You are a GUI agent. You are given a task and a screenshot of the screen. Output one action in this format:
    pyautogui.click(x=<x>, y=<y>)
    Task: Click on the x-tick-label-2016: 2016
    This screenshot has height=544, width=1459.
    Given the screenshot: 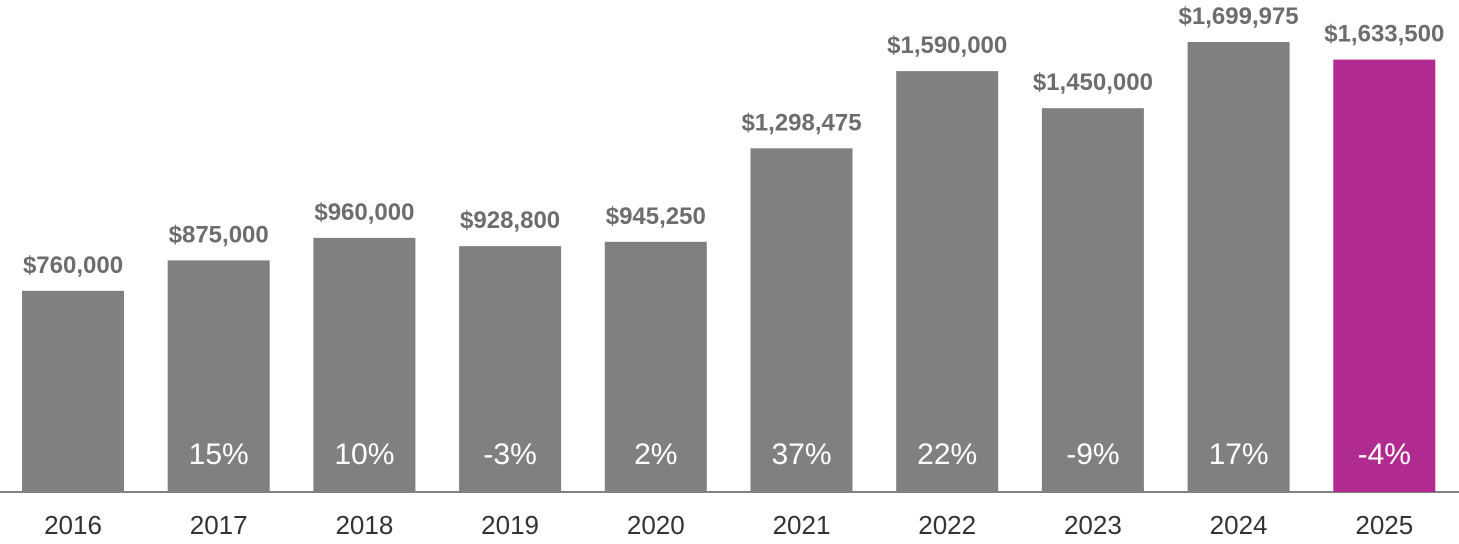 What is the action you would take?
    pyautogui.click(x=73, y=525)
    